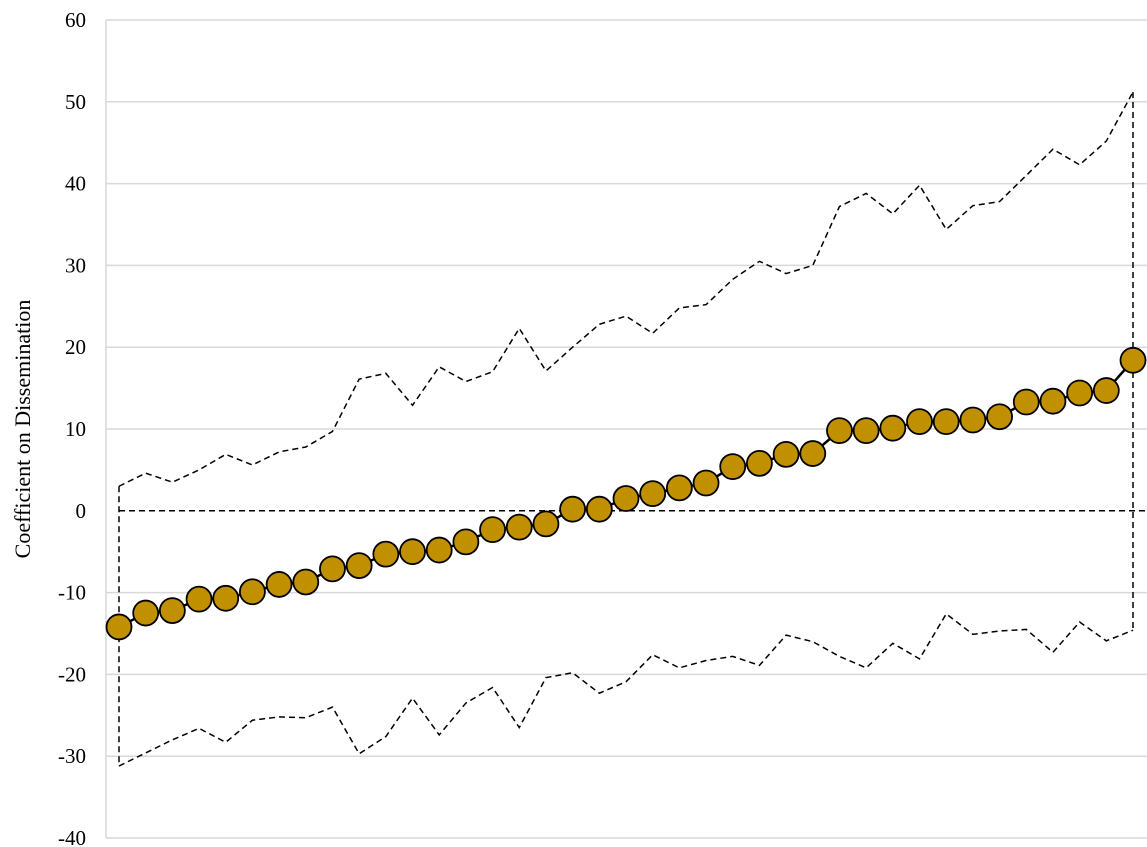 Image resolution: width=1147 pixels, height=847 pixels. I want to click on y-tick-label: 0, so click(81, 511).